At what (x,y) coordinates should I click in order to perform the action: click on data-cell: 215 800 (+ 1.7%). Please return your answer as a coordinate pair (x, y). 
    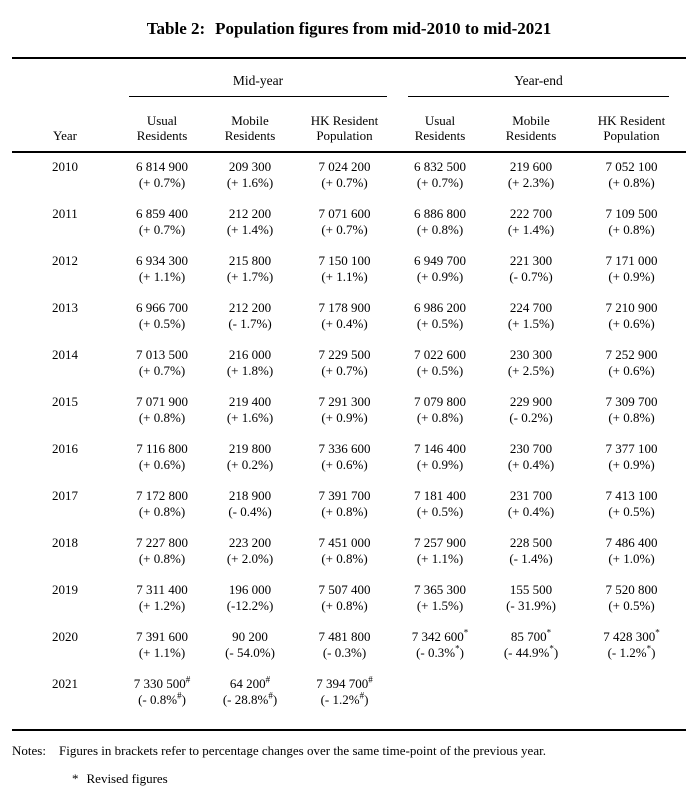
    Looking at the image, I should click on (250, 270).